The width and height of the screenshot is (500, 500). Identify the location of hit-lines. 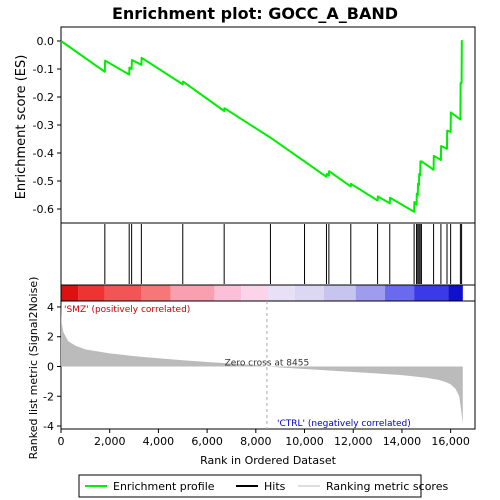
(283, 254).